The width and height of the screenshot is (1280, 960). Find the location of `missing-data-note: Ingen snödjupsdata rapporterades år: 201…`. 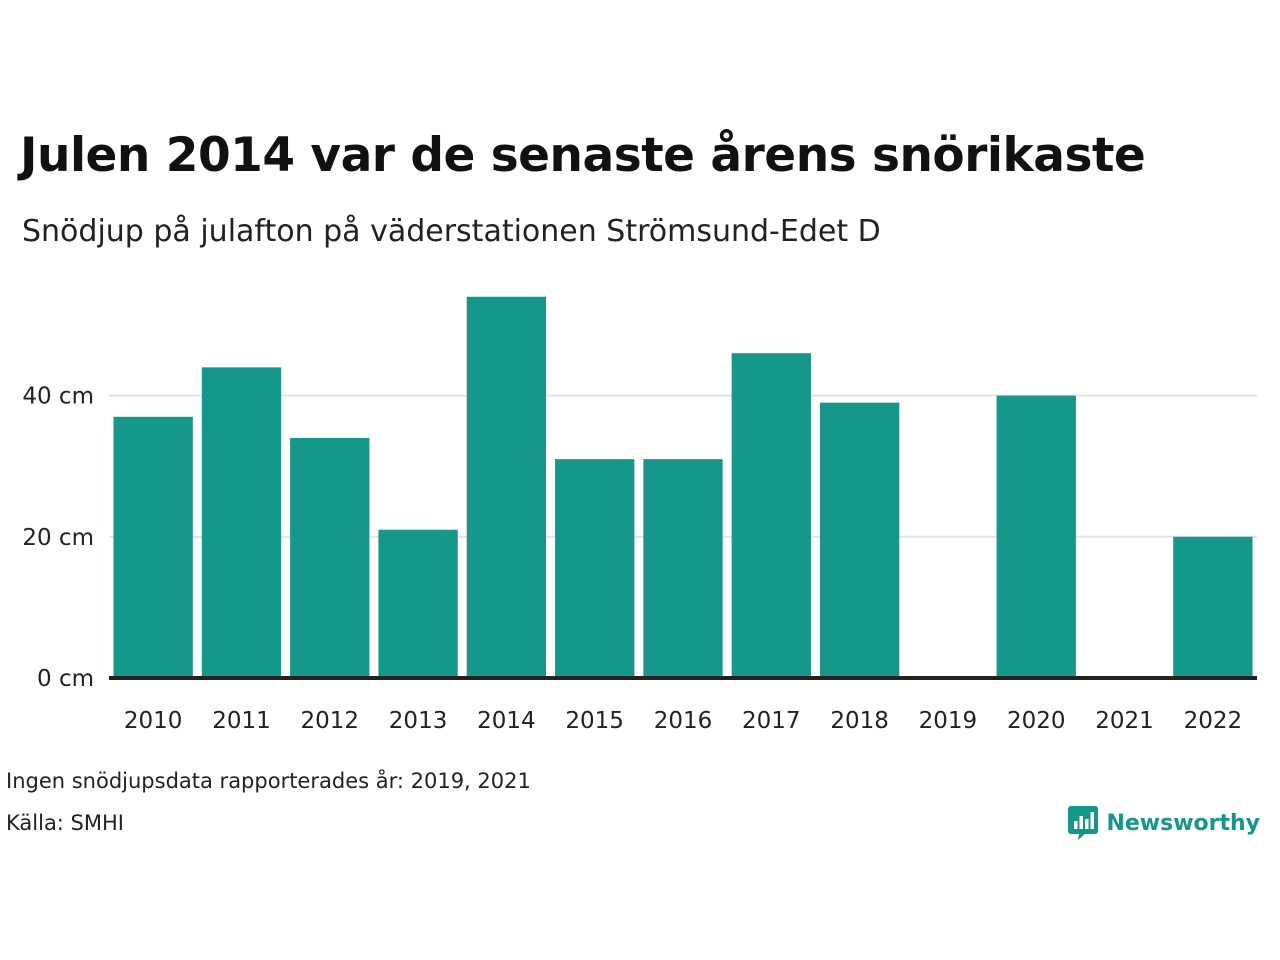

missing-data-note: Ingen snödjupsdata rapporterades år: 201… is located at coordinates (268, 781).